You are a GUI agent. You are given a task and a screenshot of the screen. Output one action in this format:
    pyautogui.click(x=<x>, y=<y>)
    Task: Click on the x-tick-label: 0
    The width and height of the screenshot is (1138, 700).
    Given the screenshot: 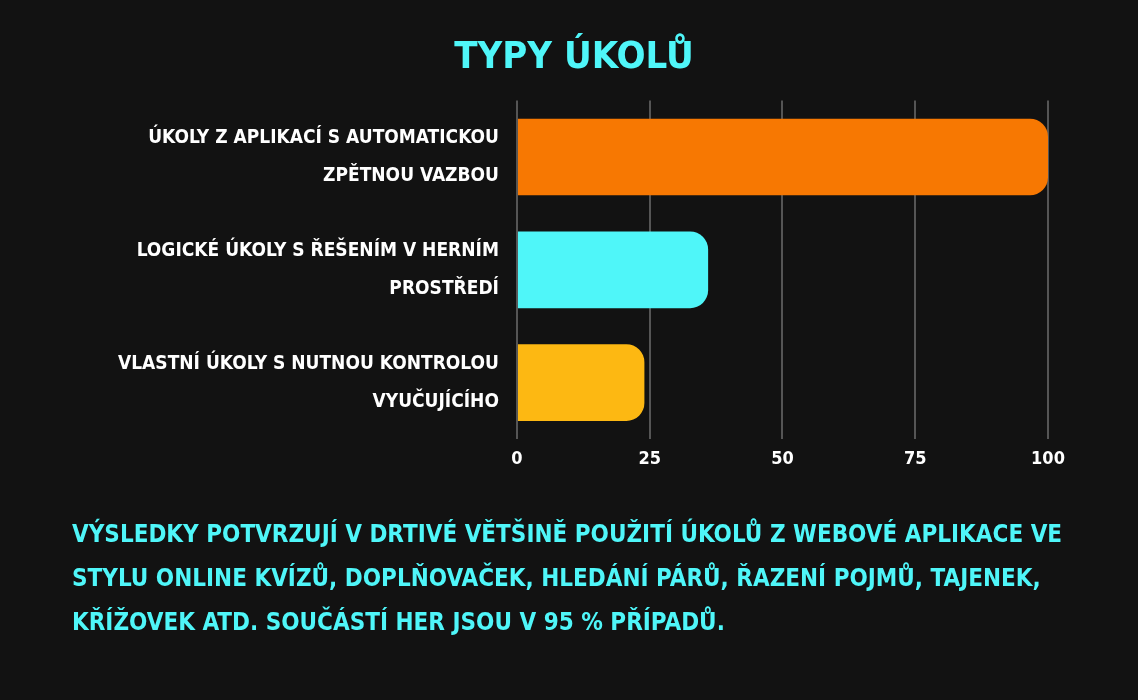 What is the action you would take?
    pyautogui.click(x=517, y=458)
    